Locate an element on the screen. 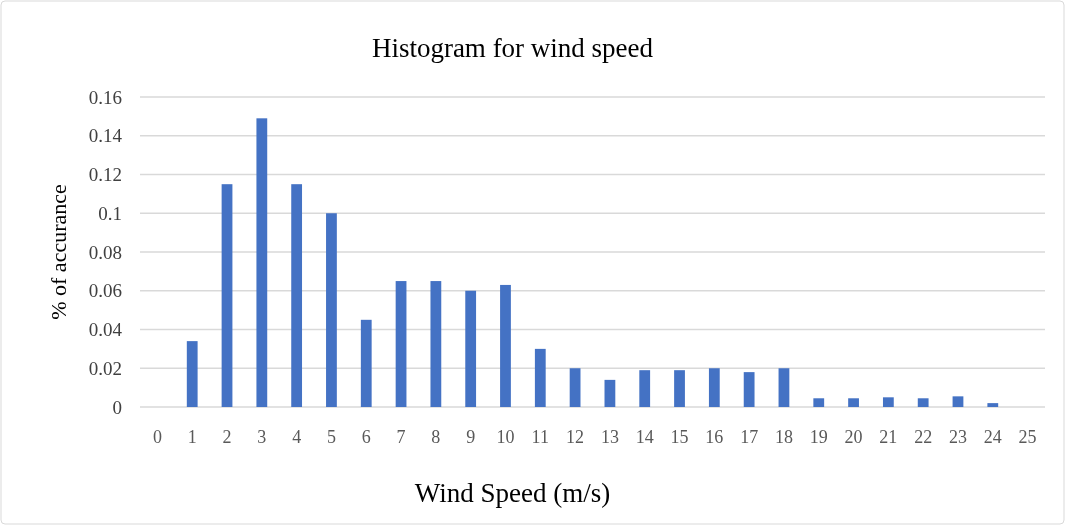 The width and height of the screenshot is (1065, 525). chart-title: Histogram for wind speed is located at coordinates (512, 48).